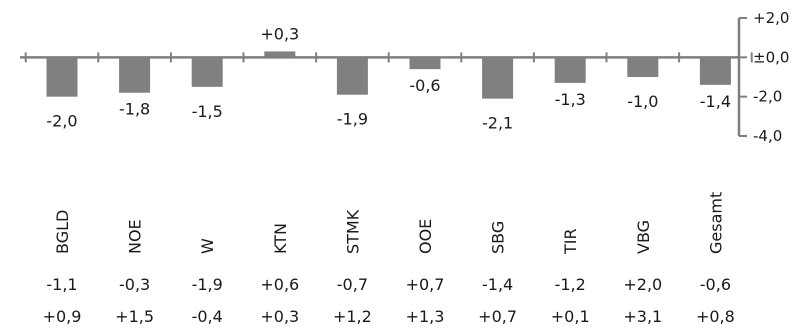 This screenshot has width=802, height=333. I want to click on data-label: -1,0, so click(642, 101).